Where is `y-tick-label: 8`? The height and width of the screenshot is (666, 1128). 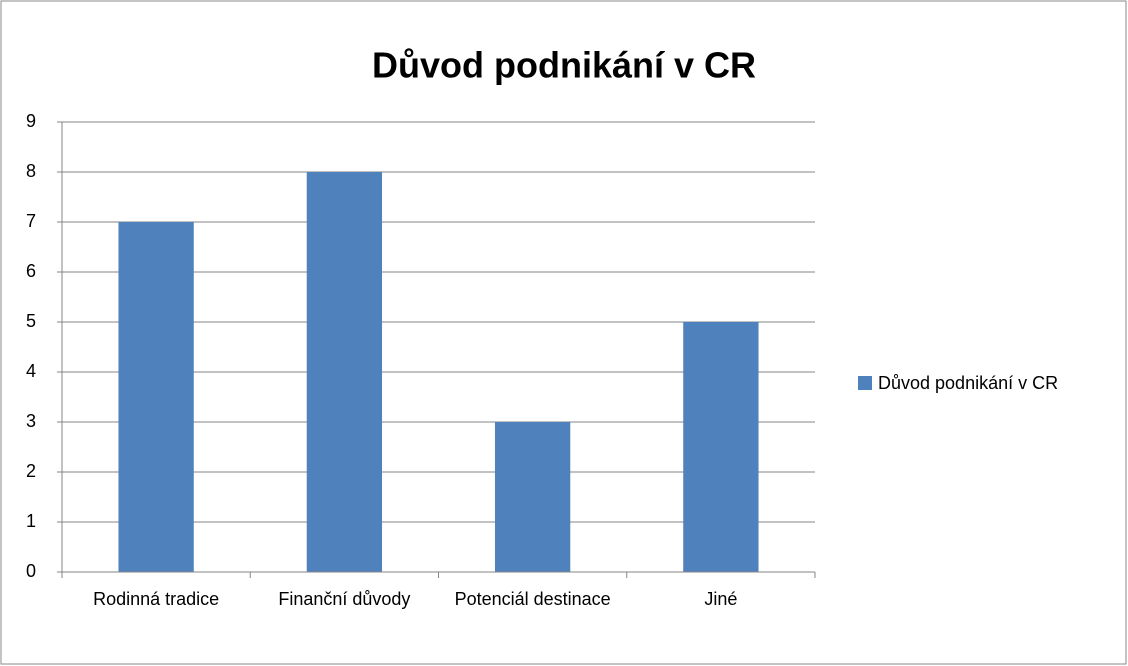
y-tick-label: 8 is located at coordinates (31, 171).